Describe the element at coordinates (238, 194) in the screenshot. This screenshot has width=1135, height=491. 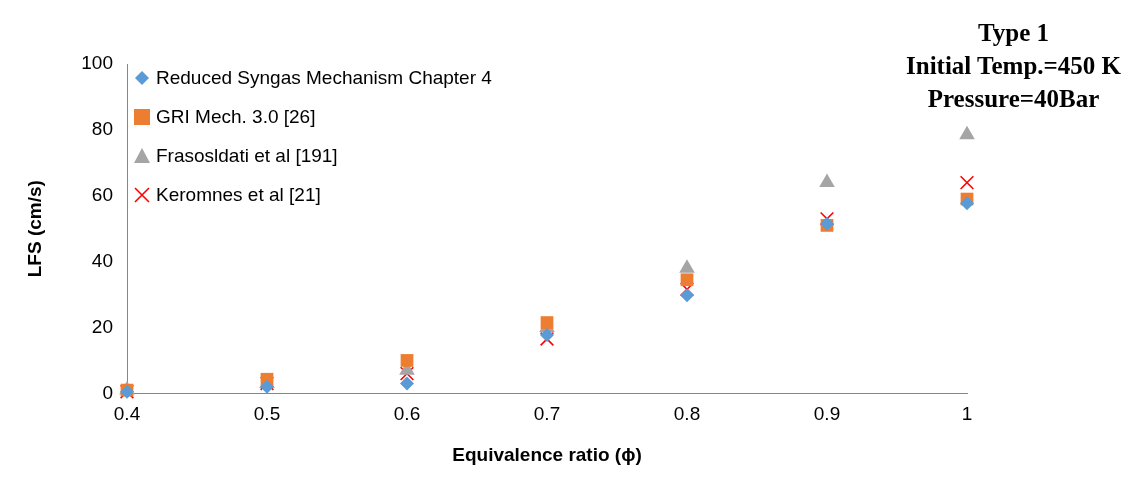
I see `legend-label: Keromnes et al [21]` at that location.